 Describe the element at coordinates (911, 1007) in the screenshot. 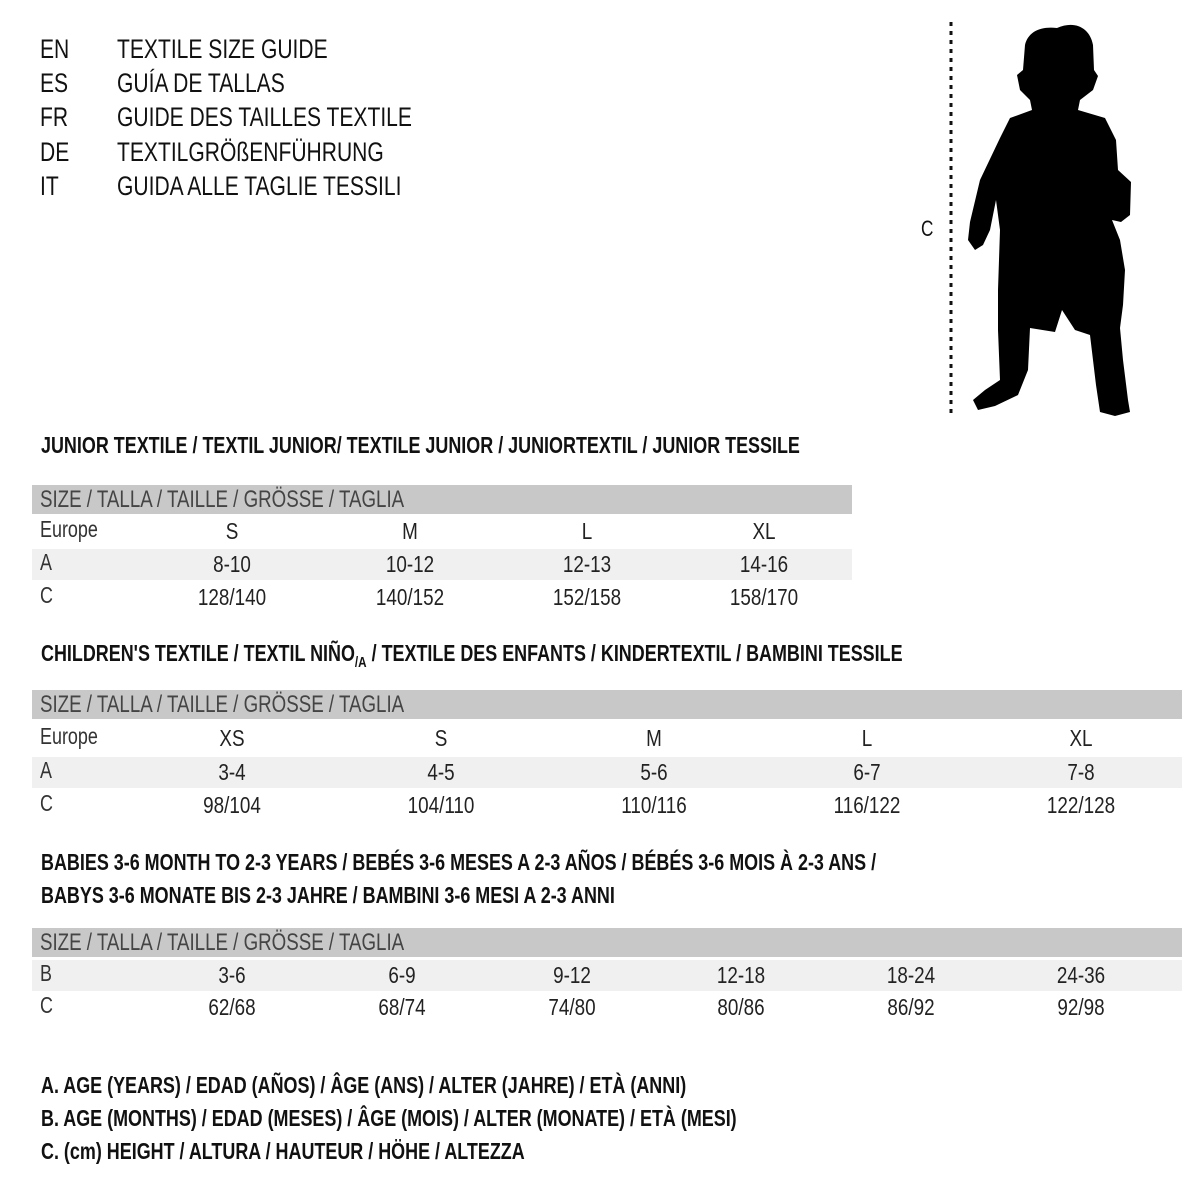

I see `cell: 86/92` at that location.